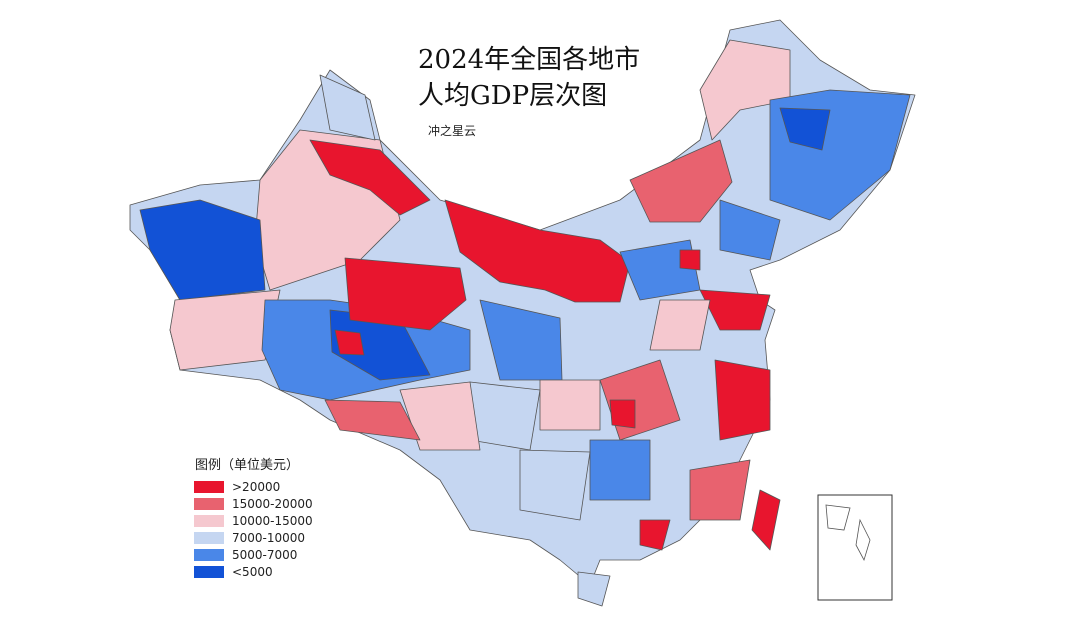 The width and height of the screenshot is (1080, 621). What do you see at coordinates (264, 555) in the screenshot?
I see `legend-label: 5000-7000` at bounding box center [264, 555].